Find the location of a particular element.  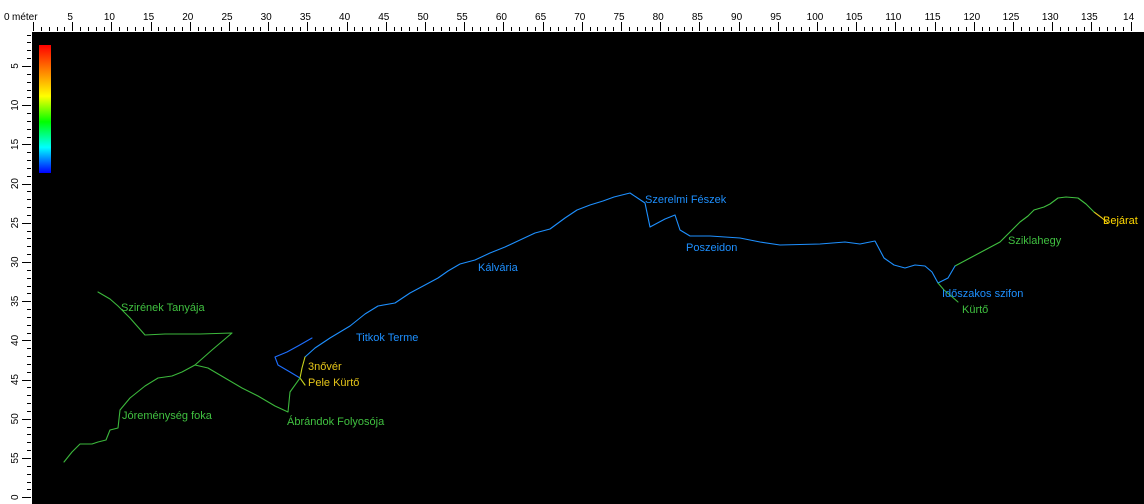

v-ruler-tick-label: 55 is located at coordinates (15, 458).